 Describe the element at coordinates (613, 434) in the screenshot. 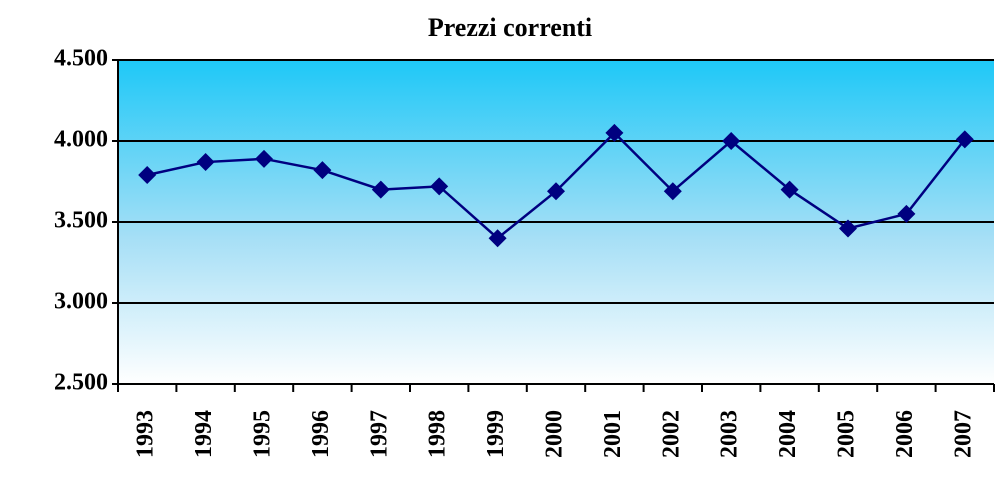

I see `x-tick-label: 2001` at that location.